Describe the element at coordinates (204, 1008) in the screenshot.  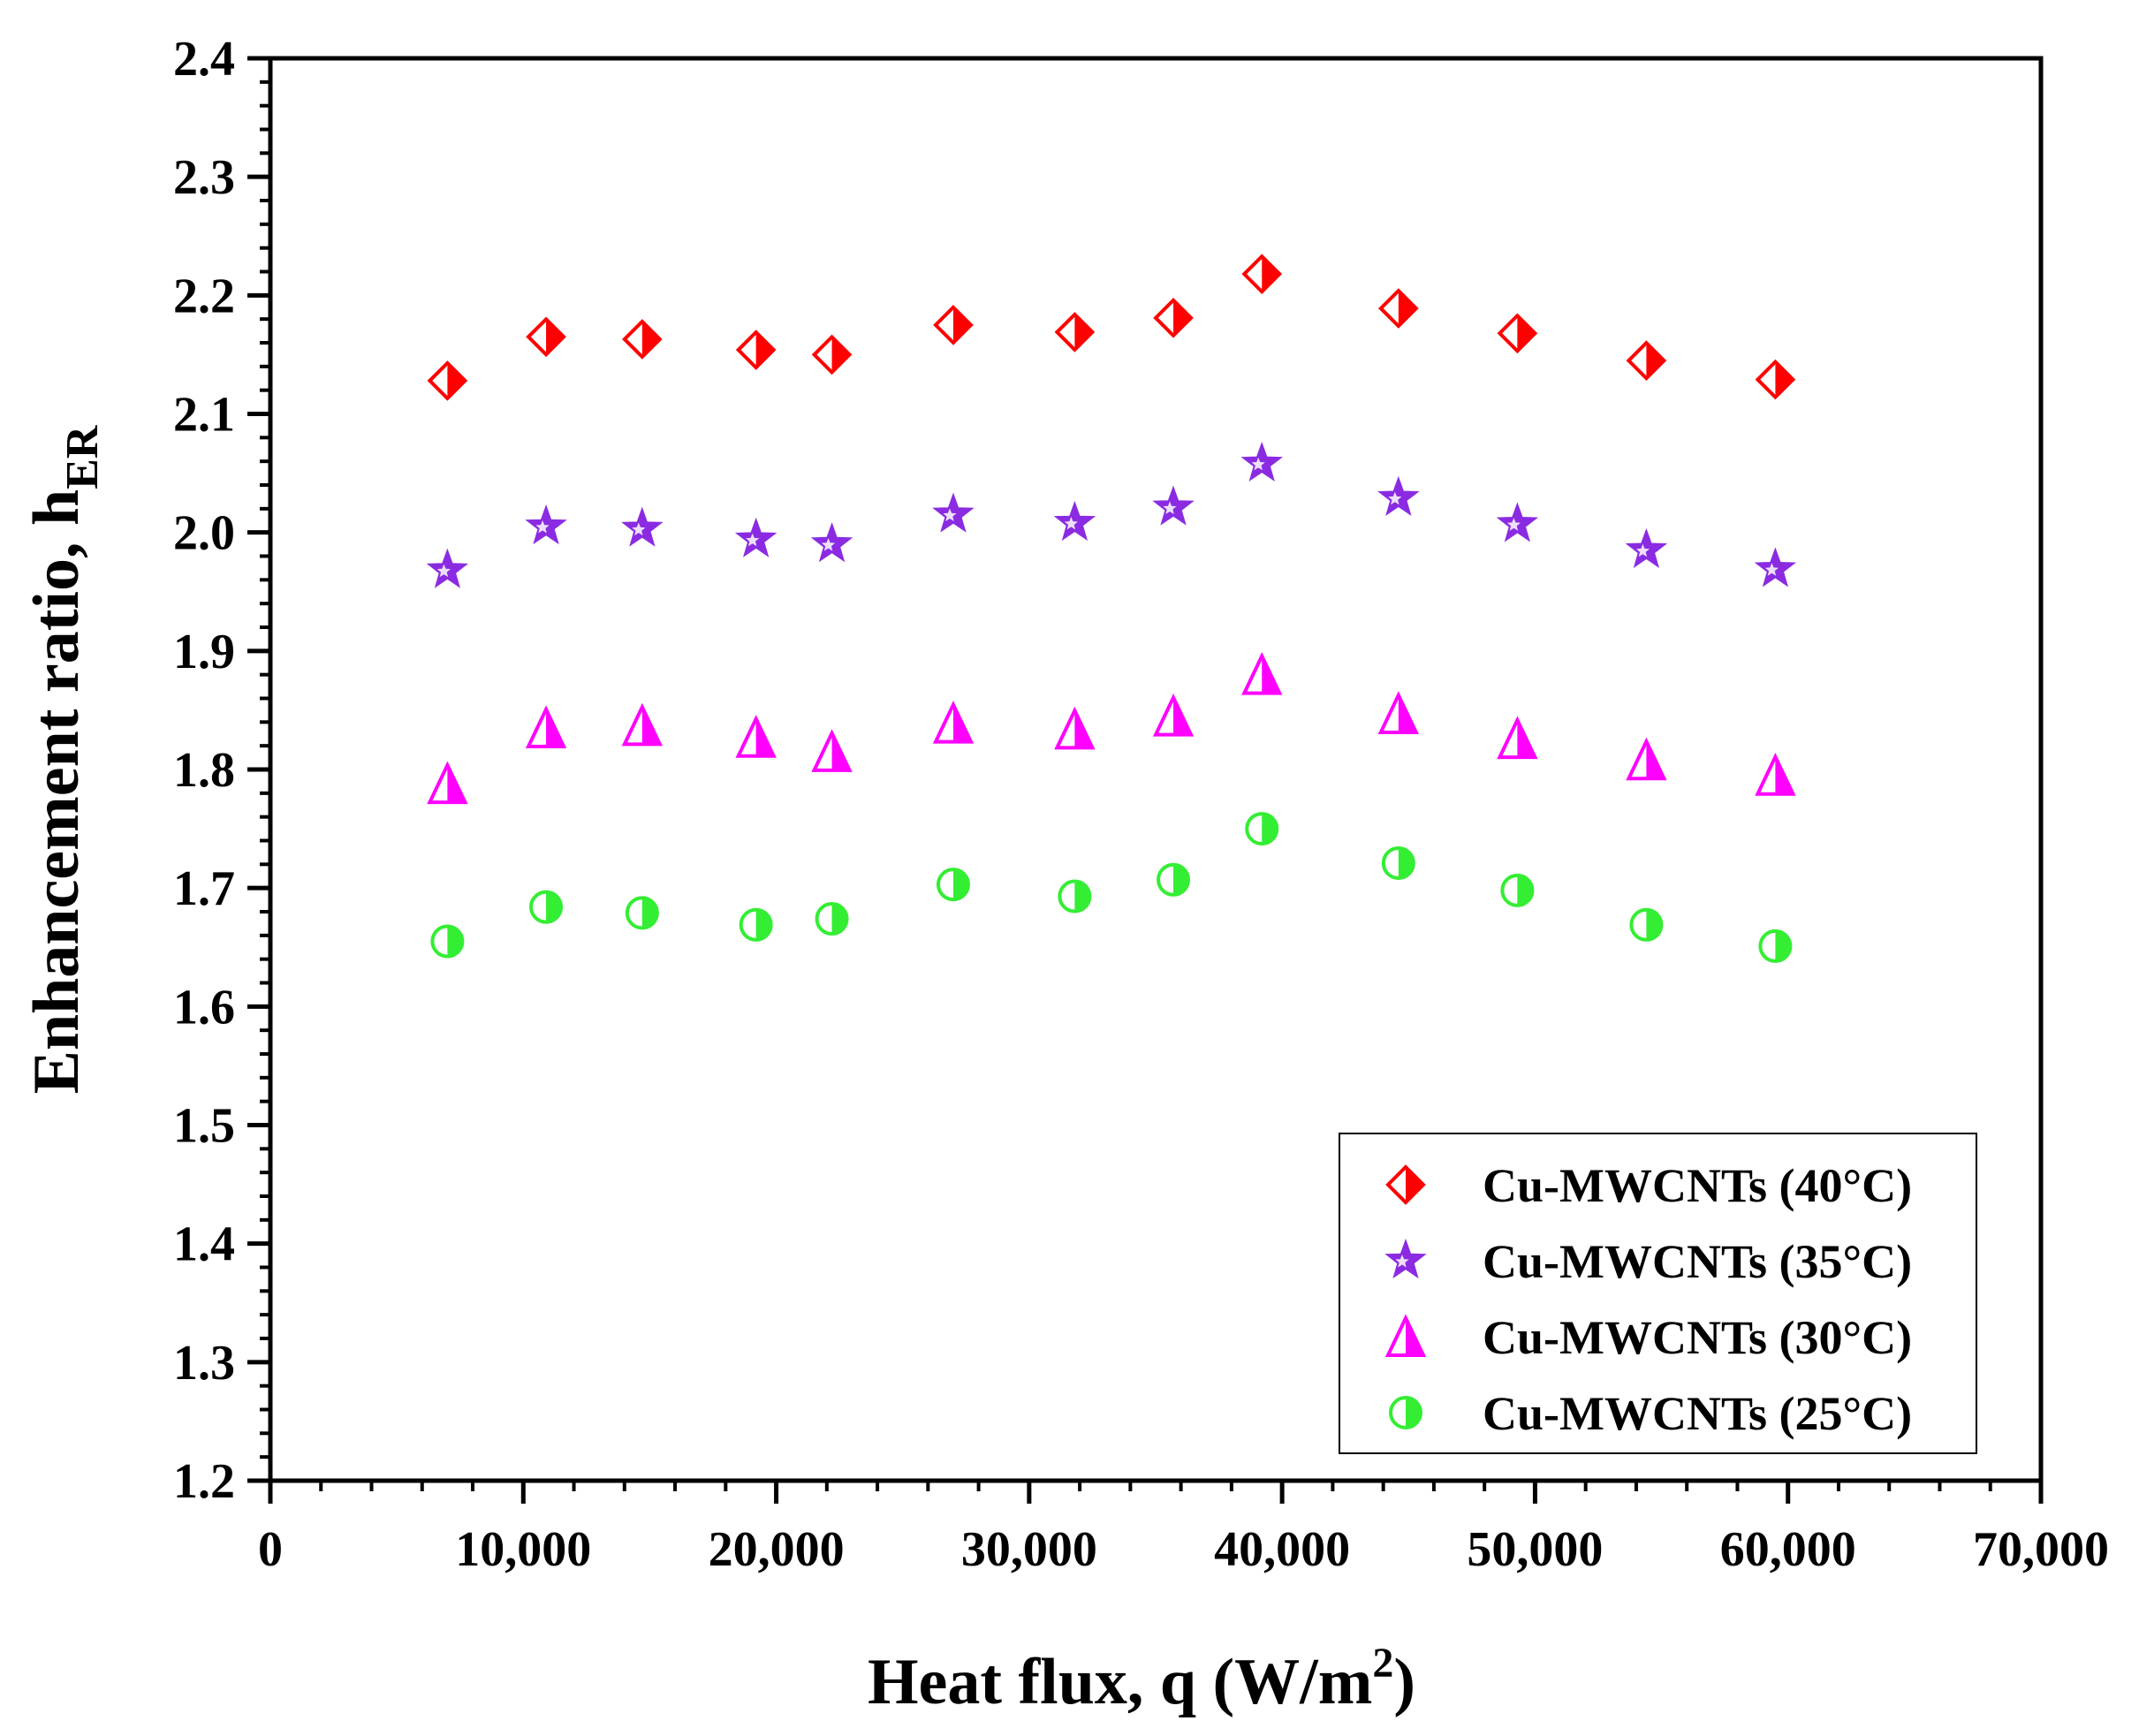
I see `y-tick-label: 1.6` at that location.